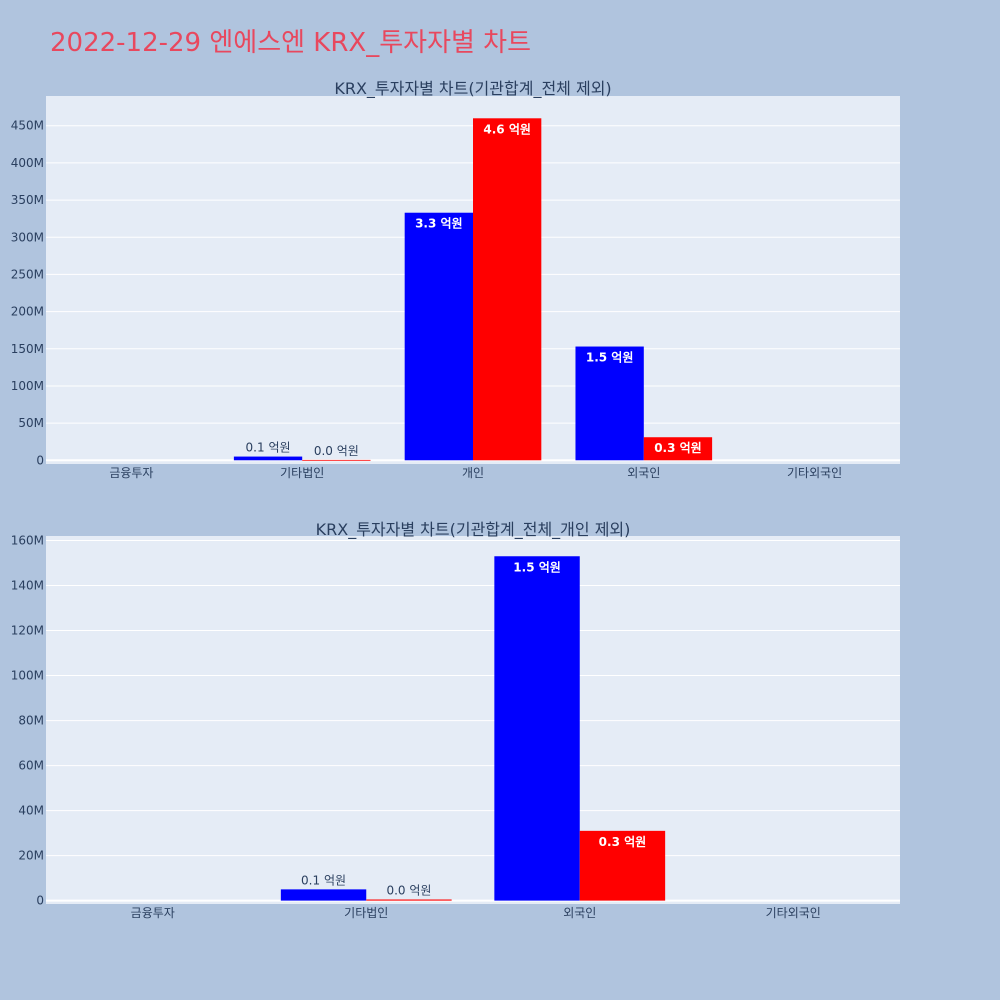  I want to click on y-tick-label: 120M, so click(27, 631).